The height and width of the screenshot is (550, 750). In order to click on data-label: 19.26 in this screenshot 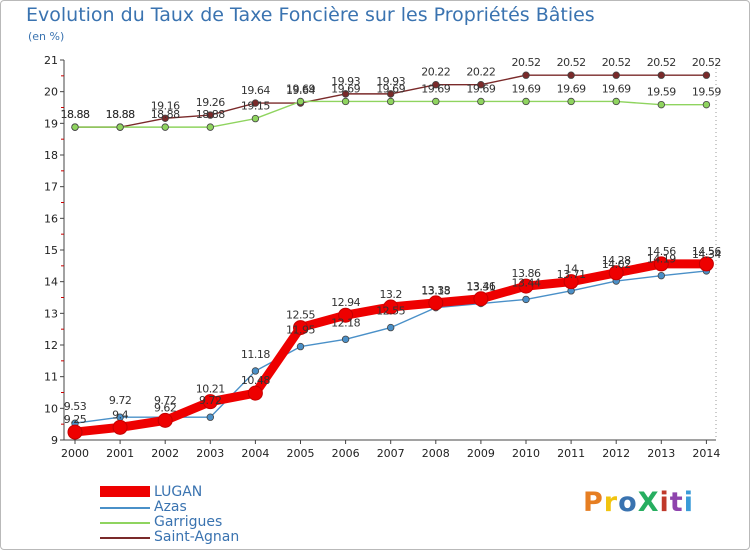, I will do `click(210, 102)`.